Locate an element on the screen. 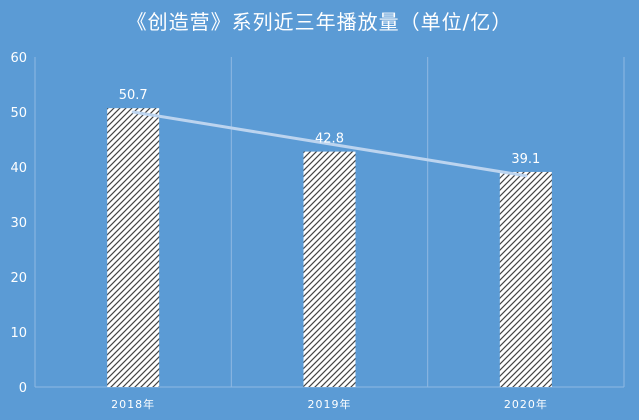  y-tick-label: 40 is located at coordinates (18, 168).